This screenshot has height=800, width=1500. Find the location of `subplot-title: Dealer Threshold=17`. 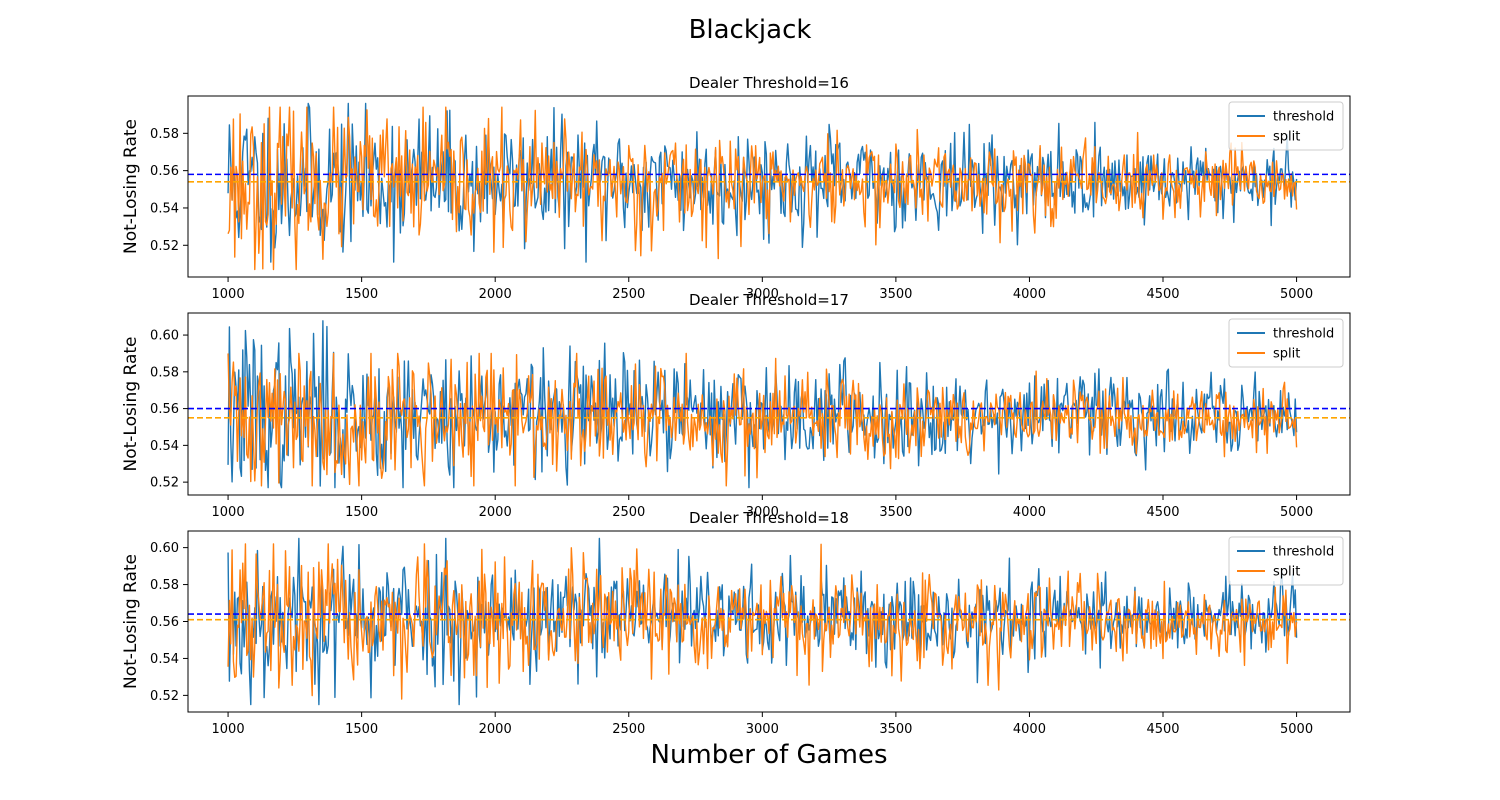

subplot-title: Dealer Threshold=17 is located at coordinates (769, 300).